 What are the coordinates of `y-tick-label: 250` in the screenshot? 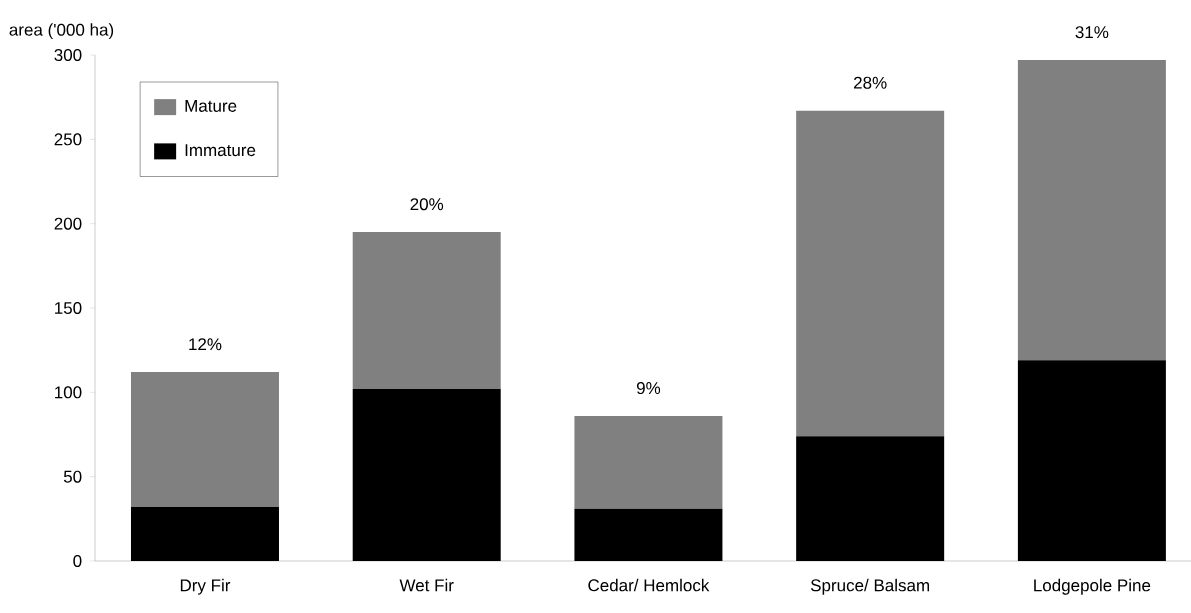 It's located at (68, 139).